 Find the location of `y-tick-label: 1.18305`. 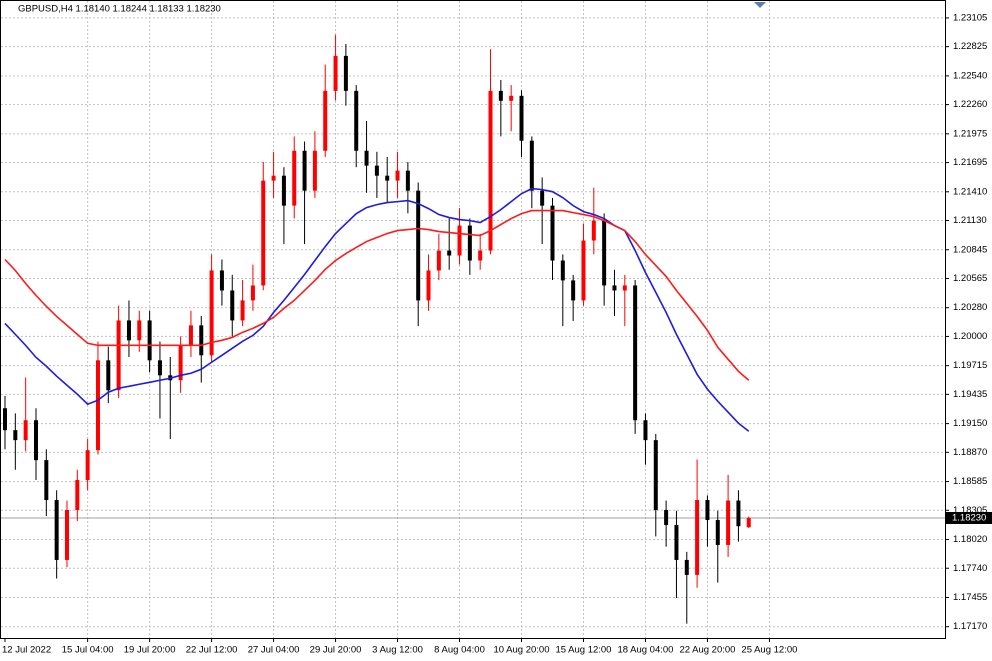

y-tick-label: 1.18305 is located at coordinates (970, 510).